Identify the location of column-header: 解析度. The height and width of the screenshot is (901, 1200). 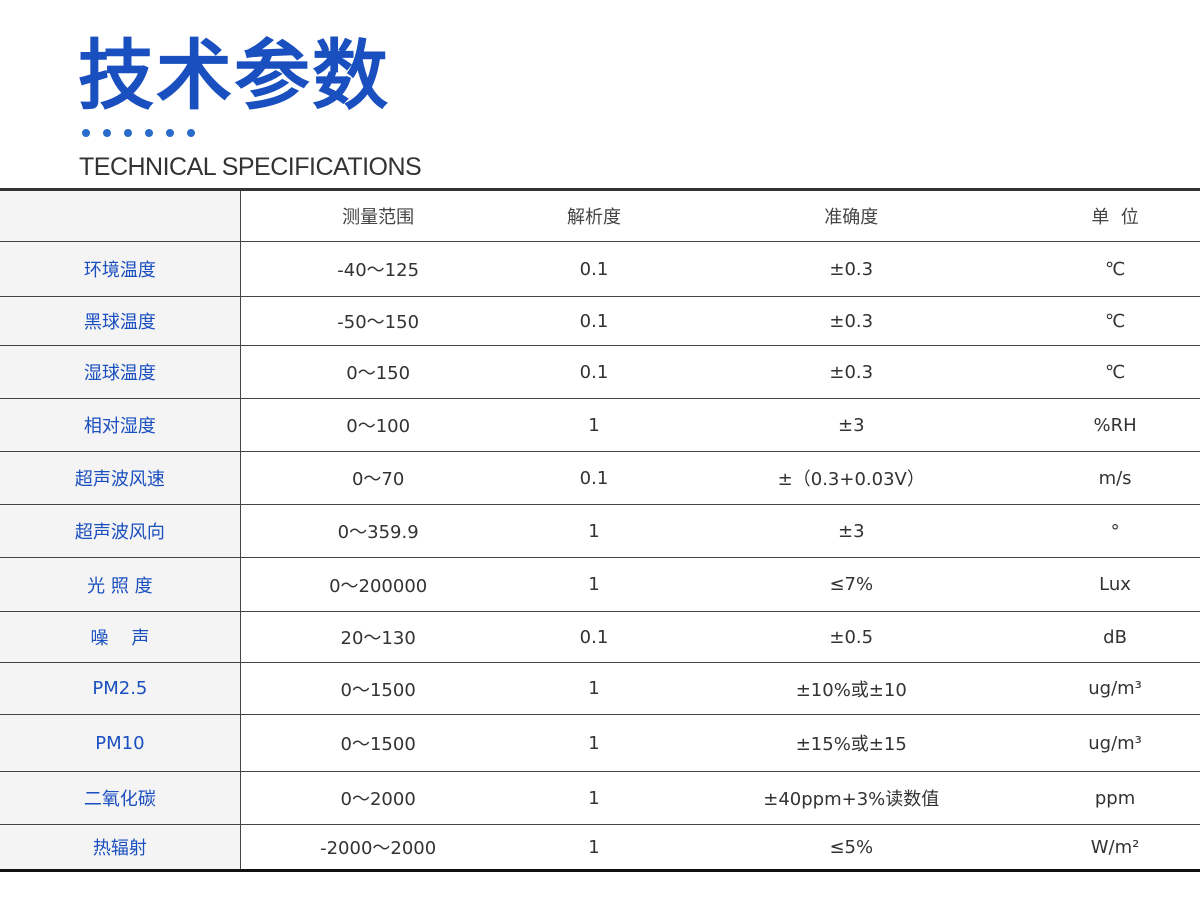
(594, 215).